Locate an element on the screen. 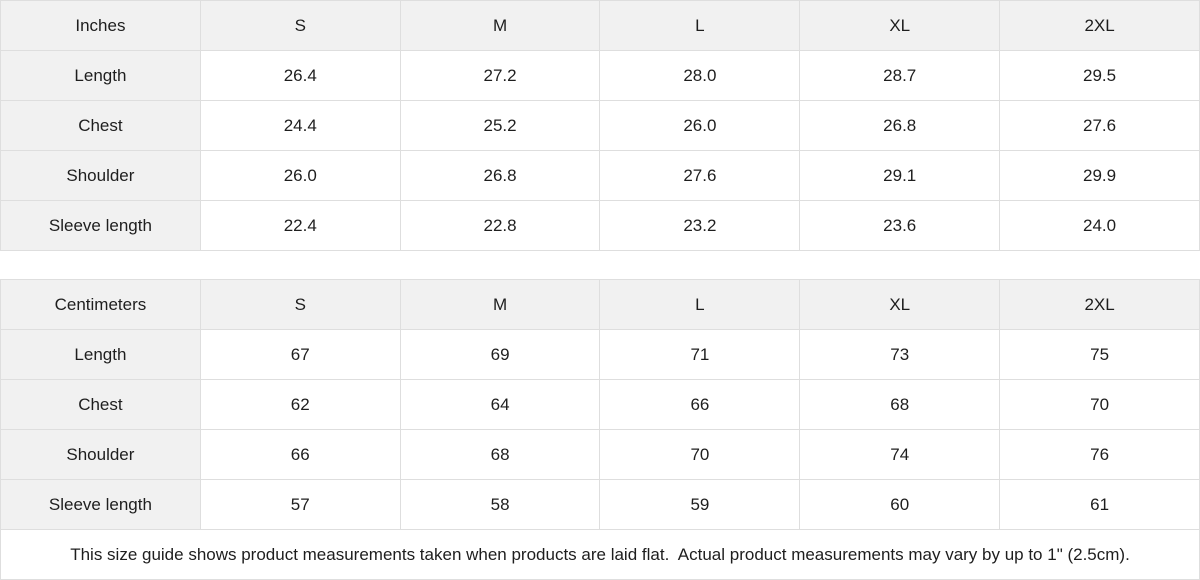 The height and width of the screenshot is (580, 1200). value-cell: 58 is located at coordinates (500, 504).